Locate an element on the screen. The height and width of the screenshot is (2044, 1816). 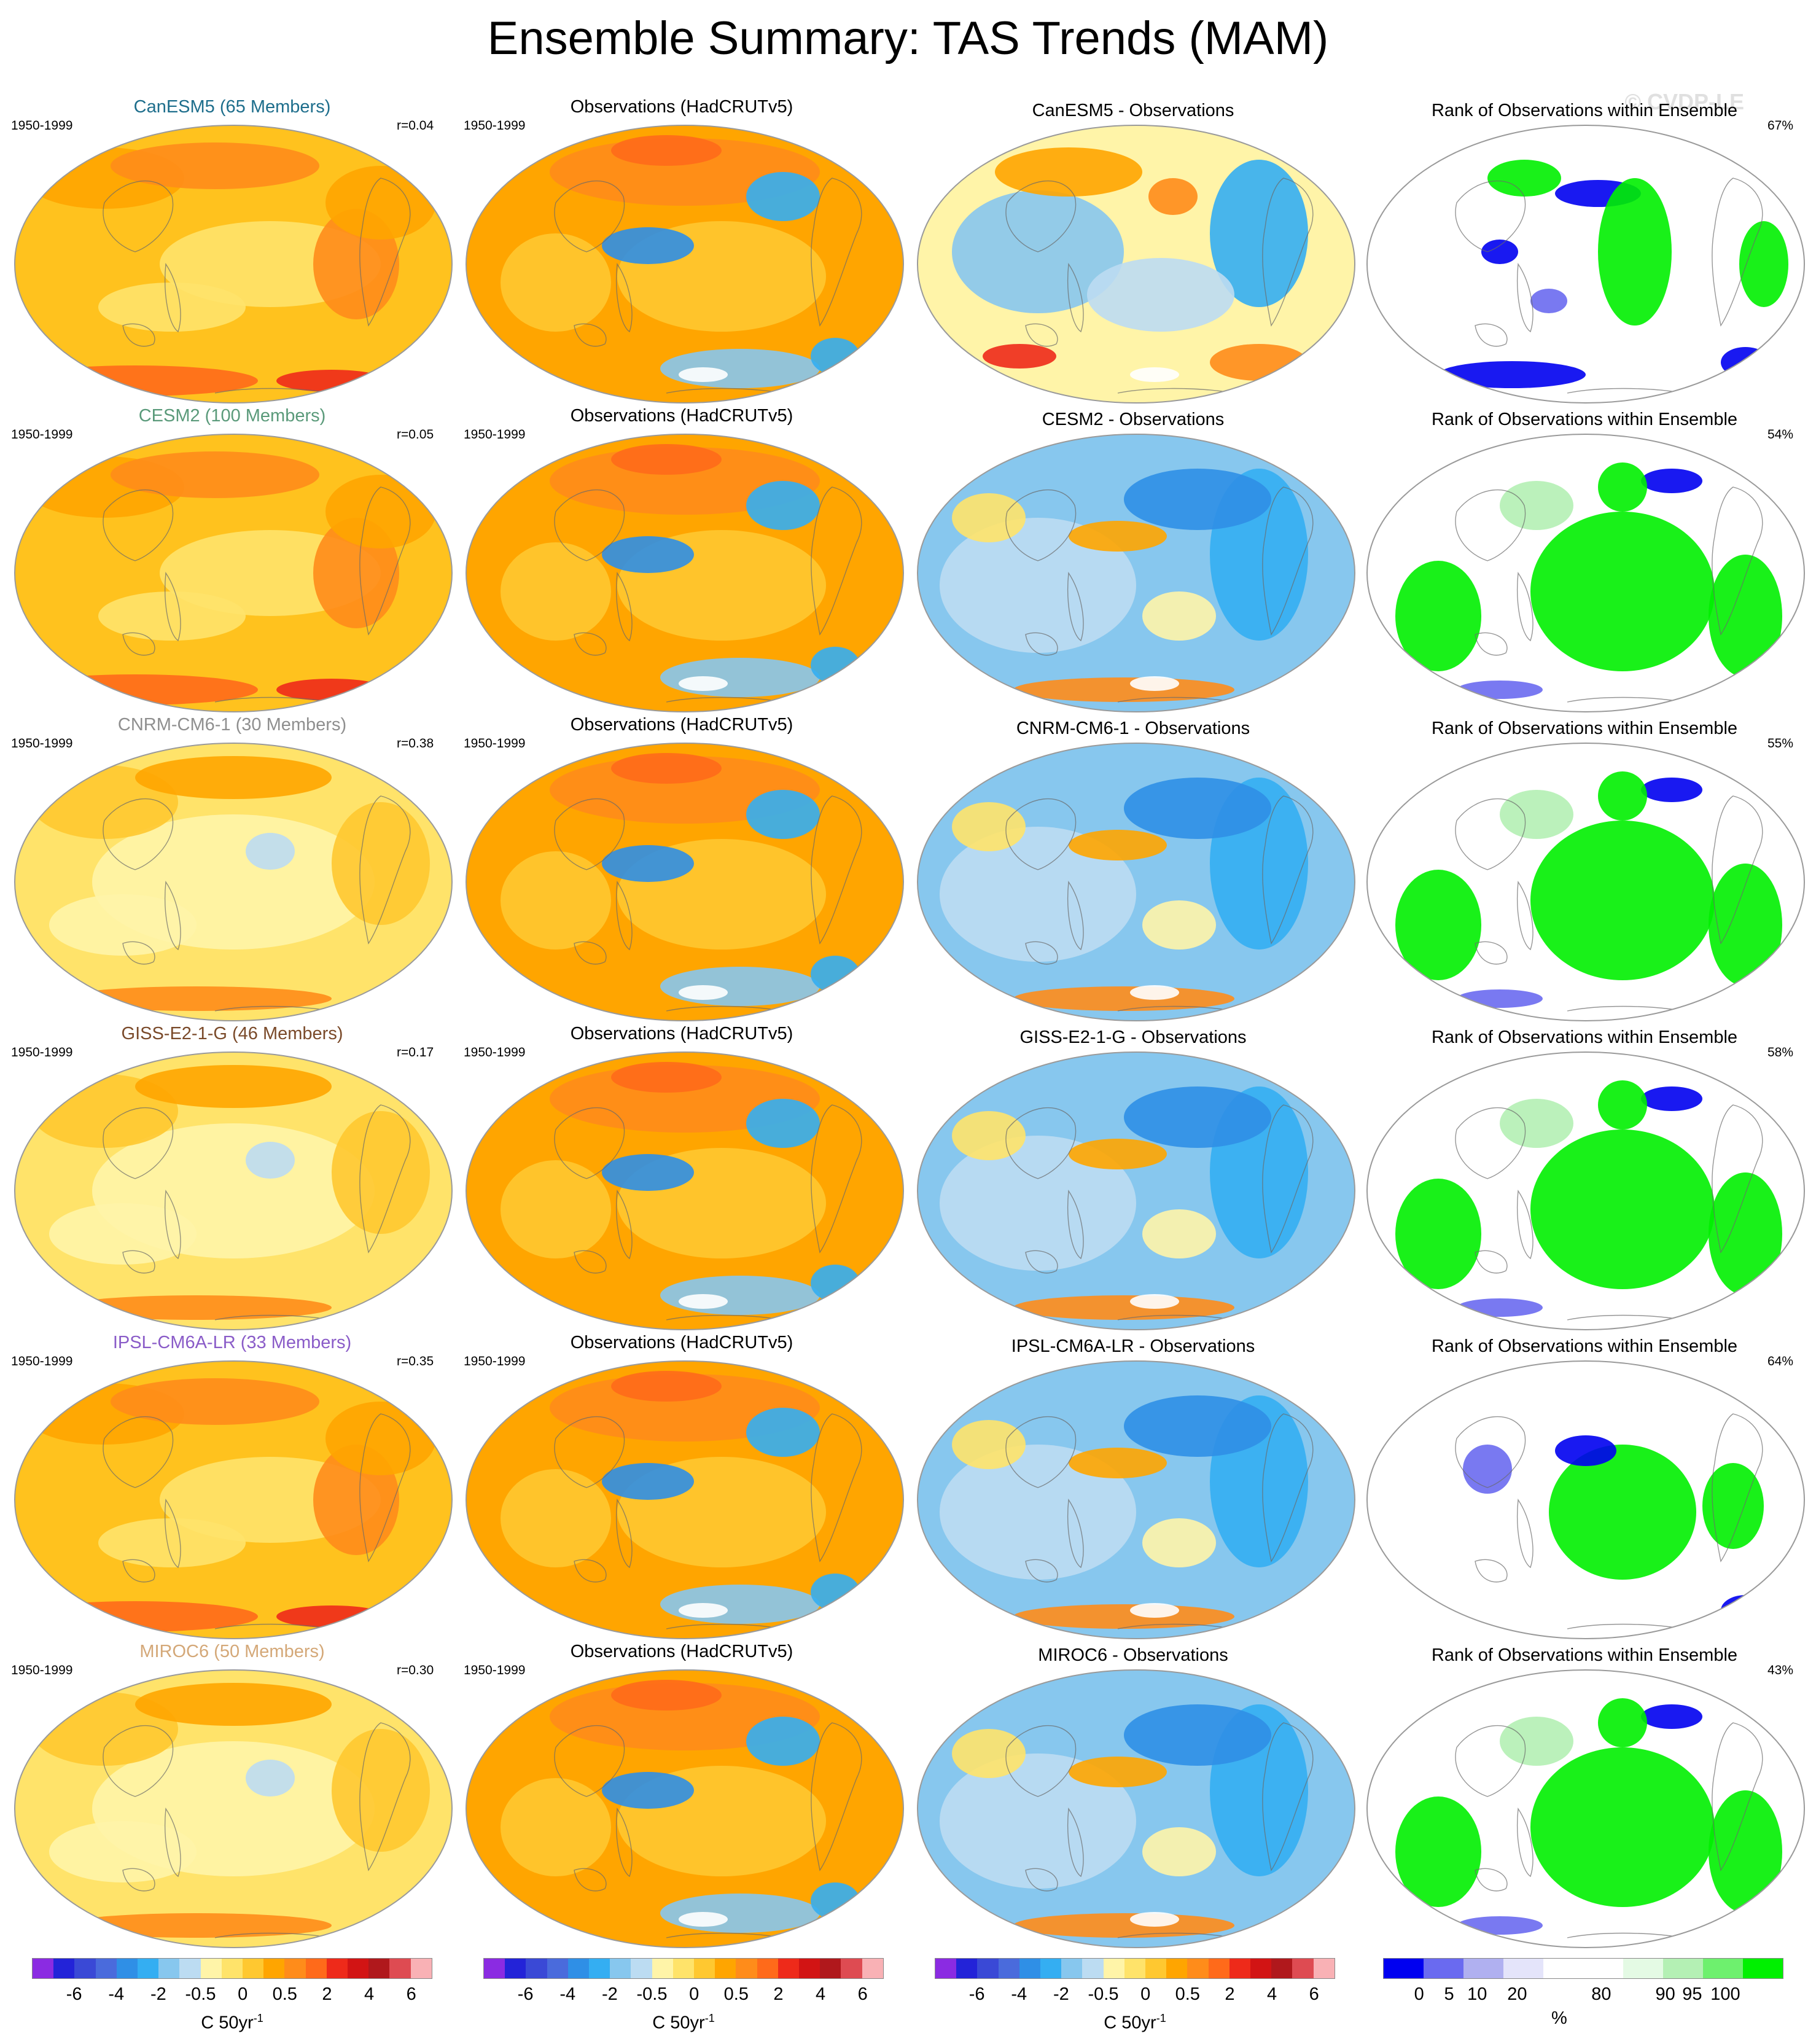
colorbar-tick-label: 0 is located at coordinates (243, 1994).